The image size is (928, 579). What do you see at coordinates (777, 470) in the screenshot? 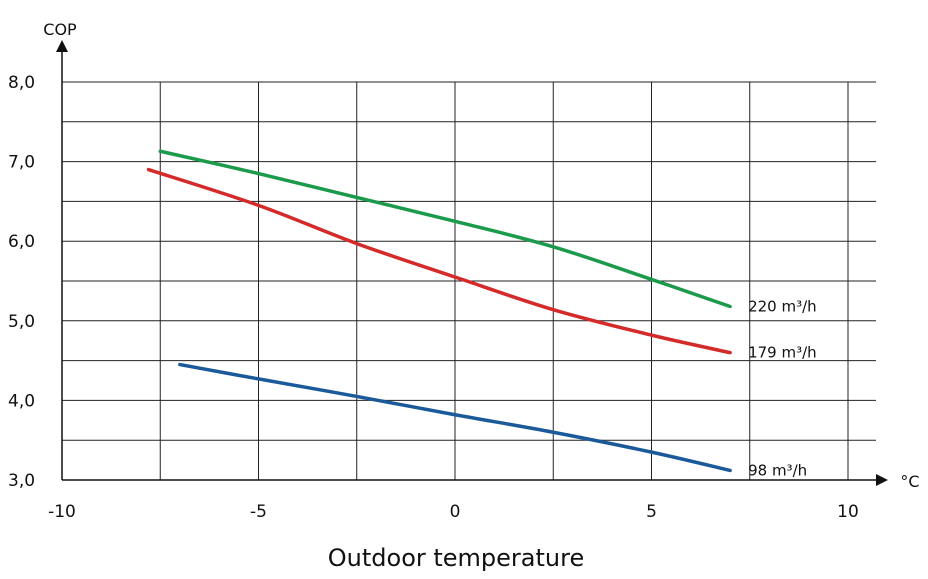
I see `series-label-98: 98 m³/h` at bounding box center [777, 470].